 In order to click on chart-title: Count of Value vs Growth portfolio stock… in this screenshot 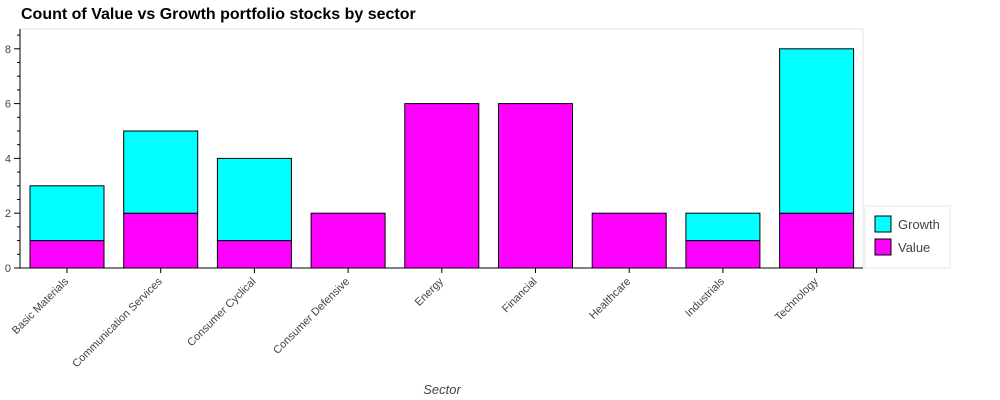, I will do `click(218, 14)`.